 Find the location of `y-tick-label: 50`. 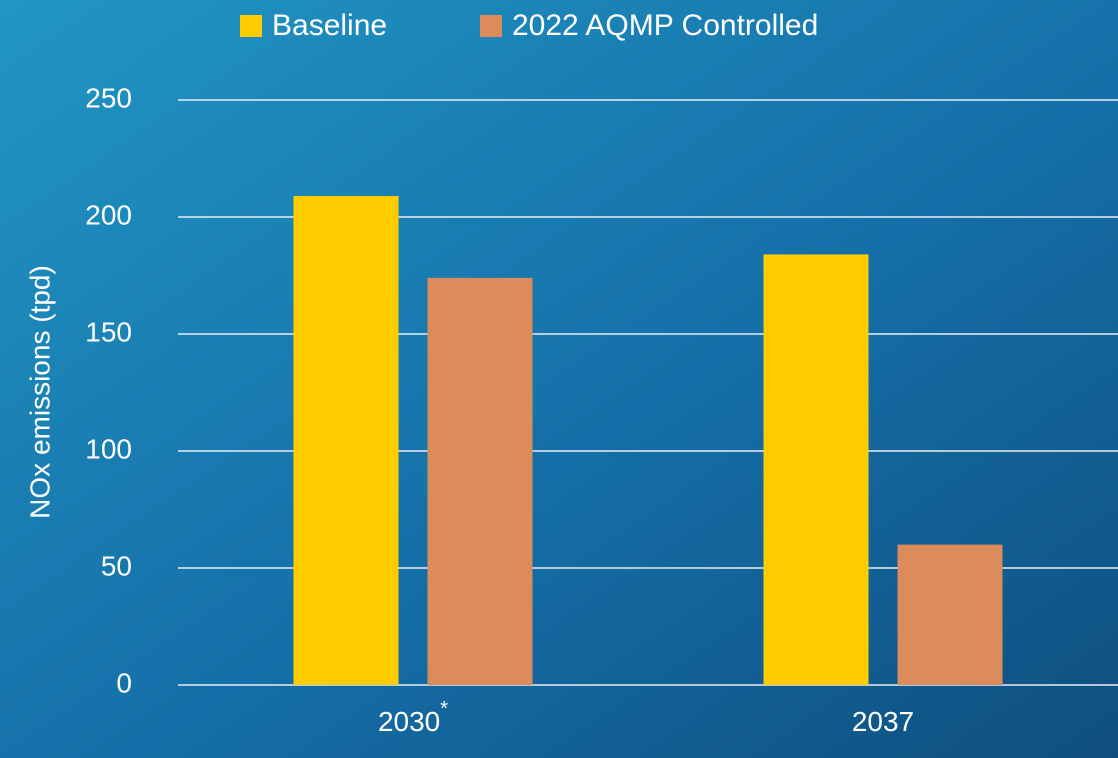

y-tick-label: 50 is located at coordinates (116, 565).